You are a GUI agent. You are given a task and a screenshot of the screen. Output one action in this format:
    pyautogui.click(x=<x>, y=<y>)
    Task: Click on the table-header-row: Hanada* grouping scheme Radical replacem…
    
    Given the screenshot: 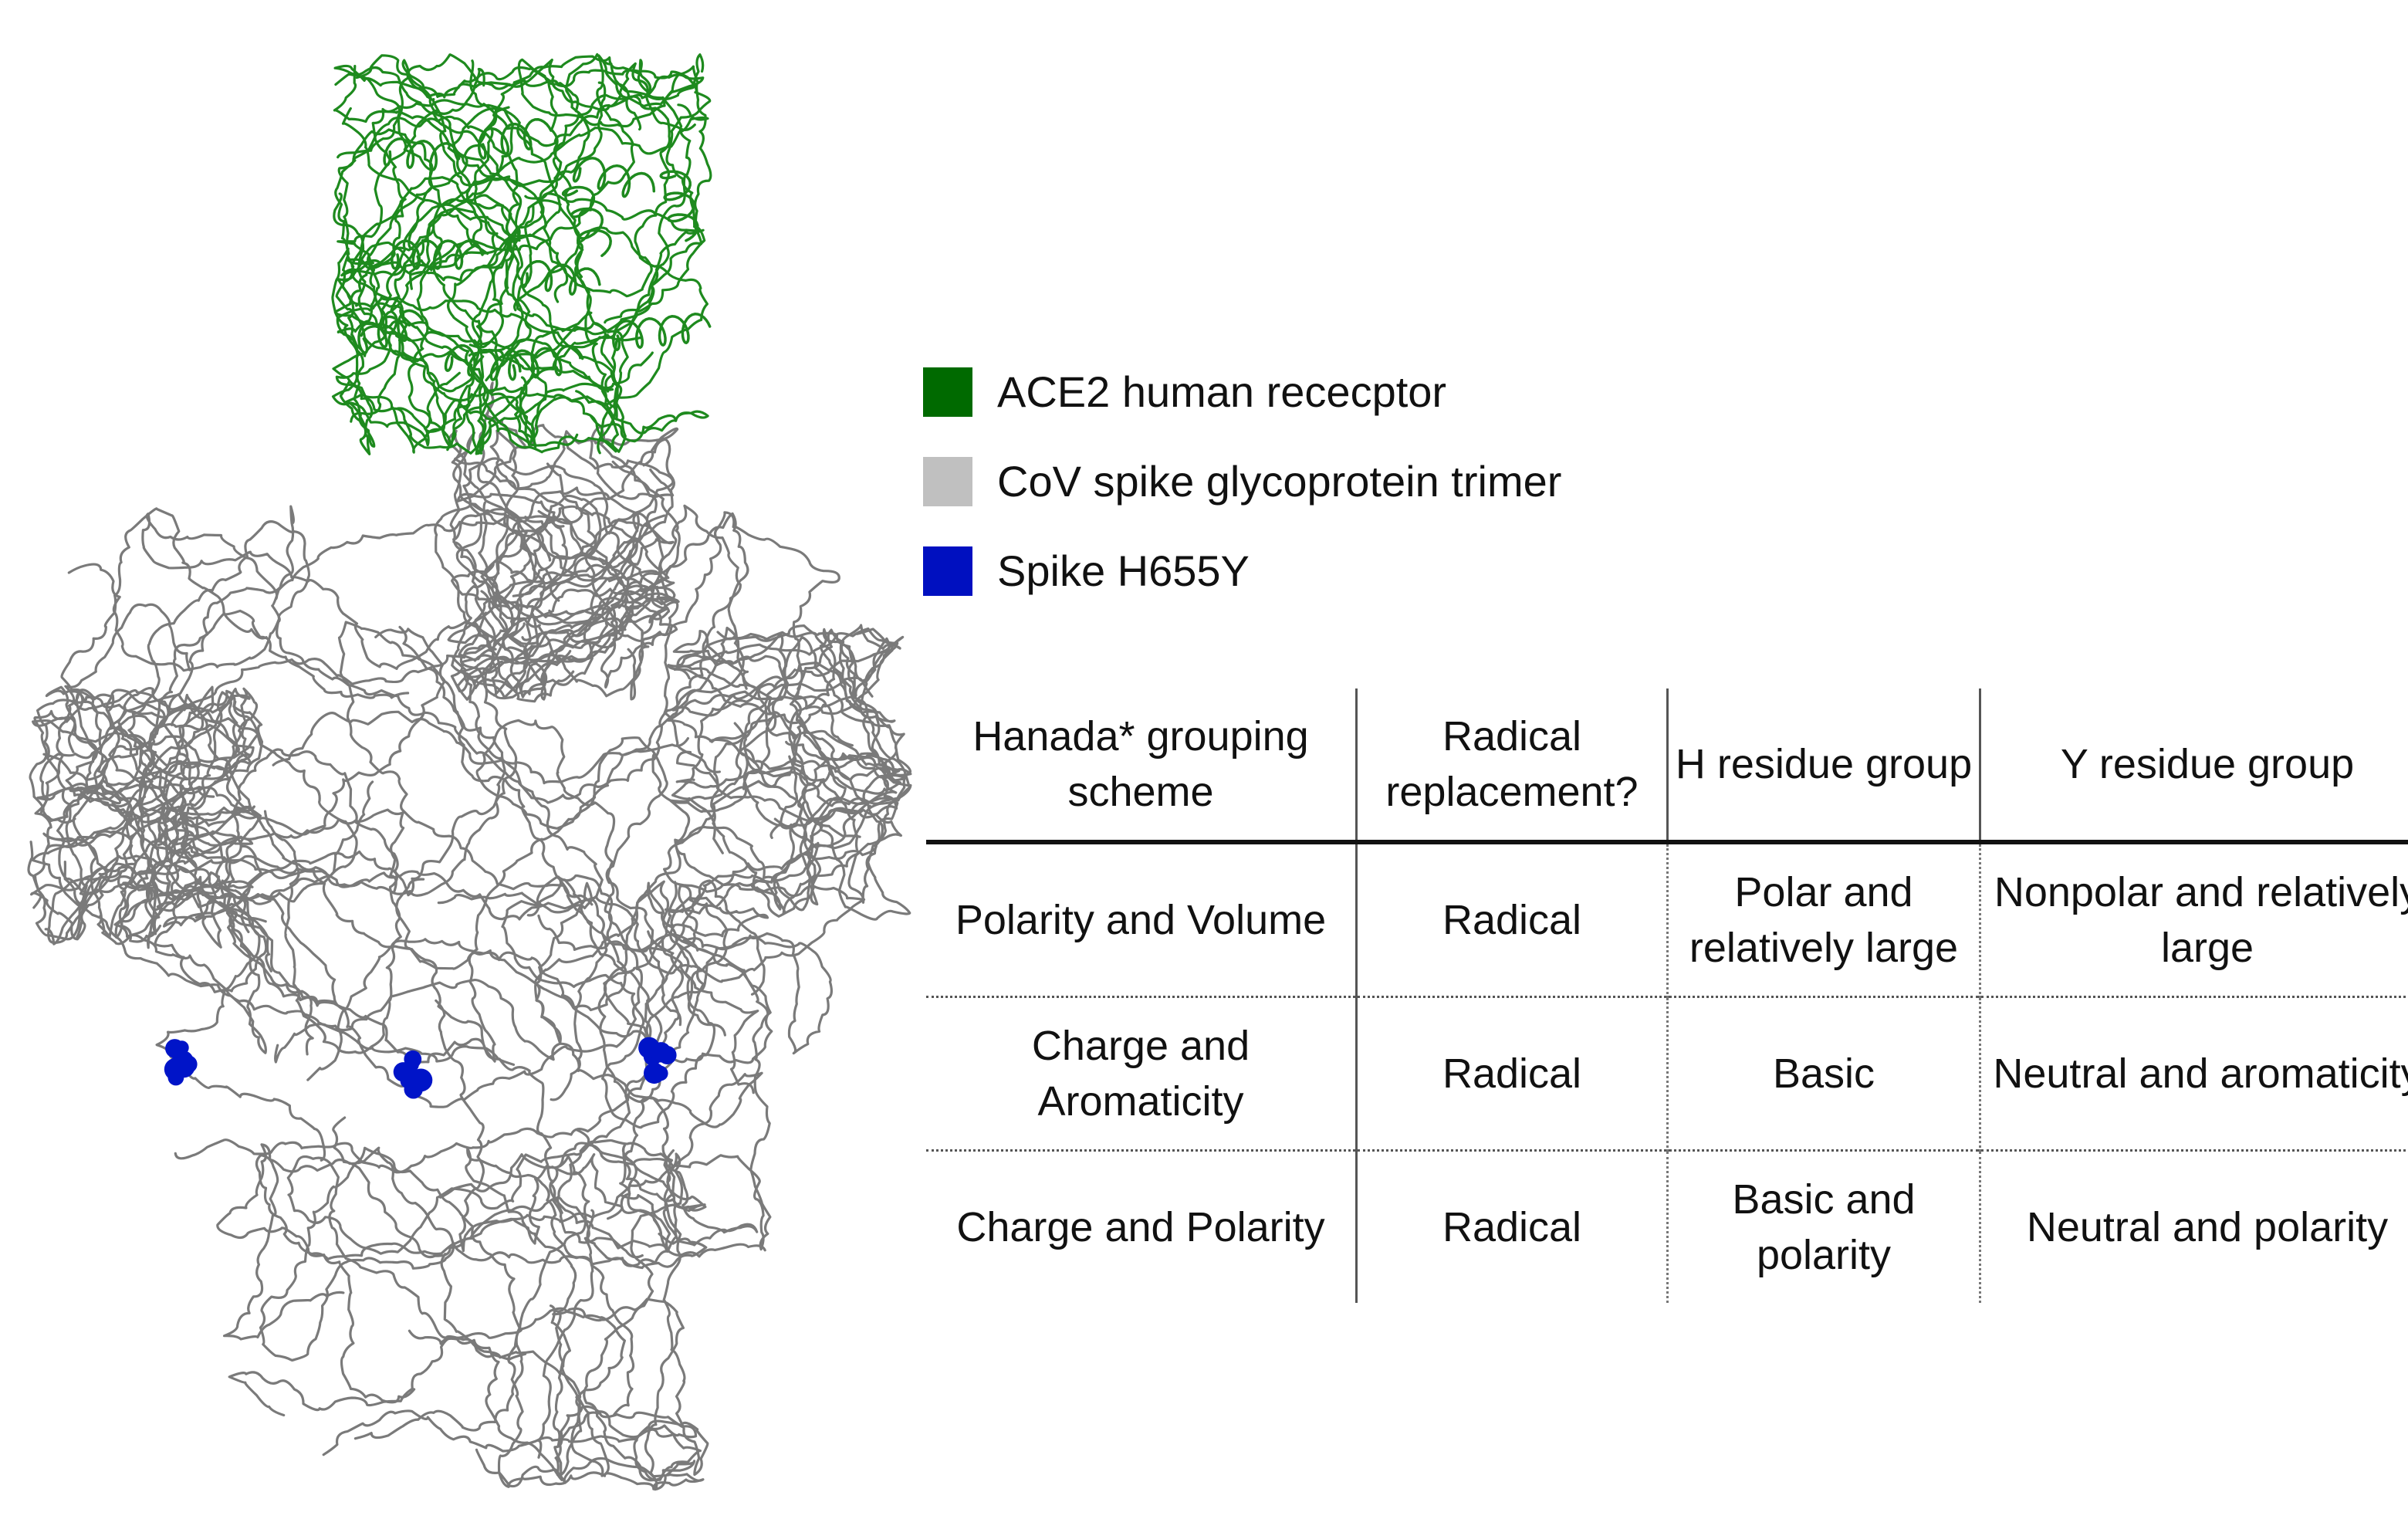 What is the action you would take?
    pyautogui.click(x=1667, y=765)
    